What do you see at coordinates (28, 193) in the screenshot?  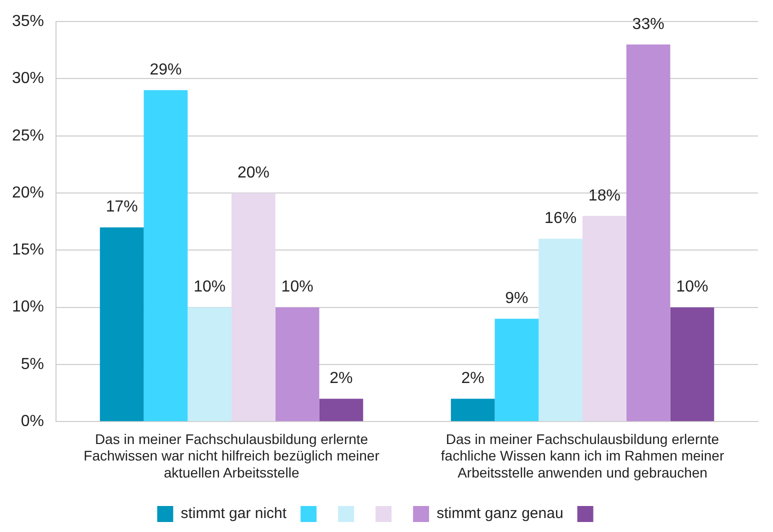 I see `y-tick-label: 20%` at bounding box center [28, 193].